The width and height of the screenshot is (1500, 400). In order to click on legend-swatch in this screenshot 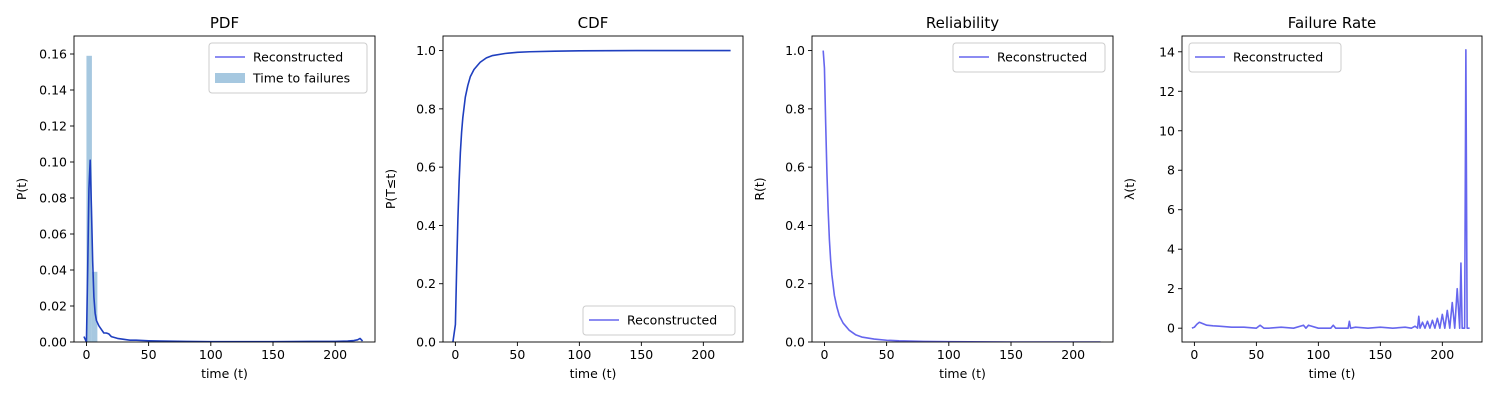, I will do `click(230, 78)`.